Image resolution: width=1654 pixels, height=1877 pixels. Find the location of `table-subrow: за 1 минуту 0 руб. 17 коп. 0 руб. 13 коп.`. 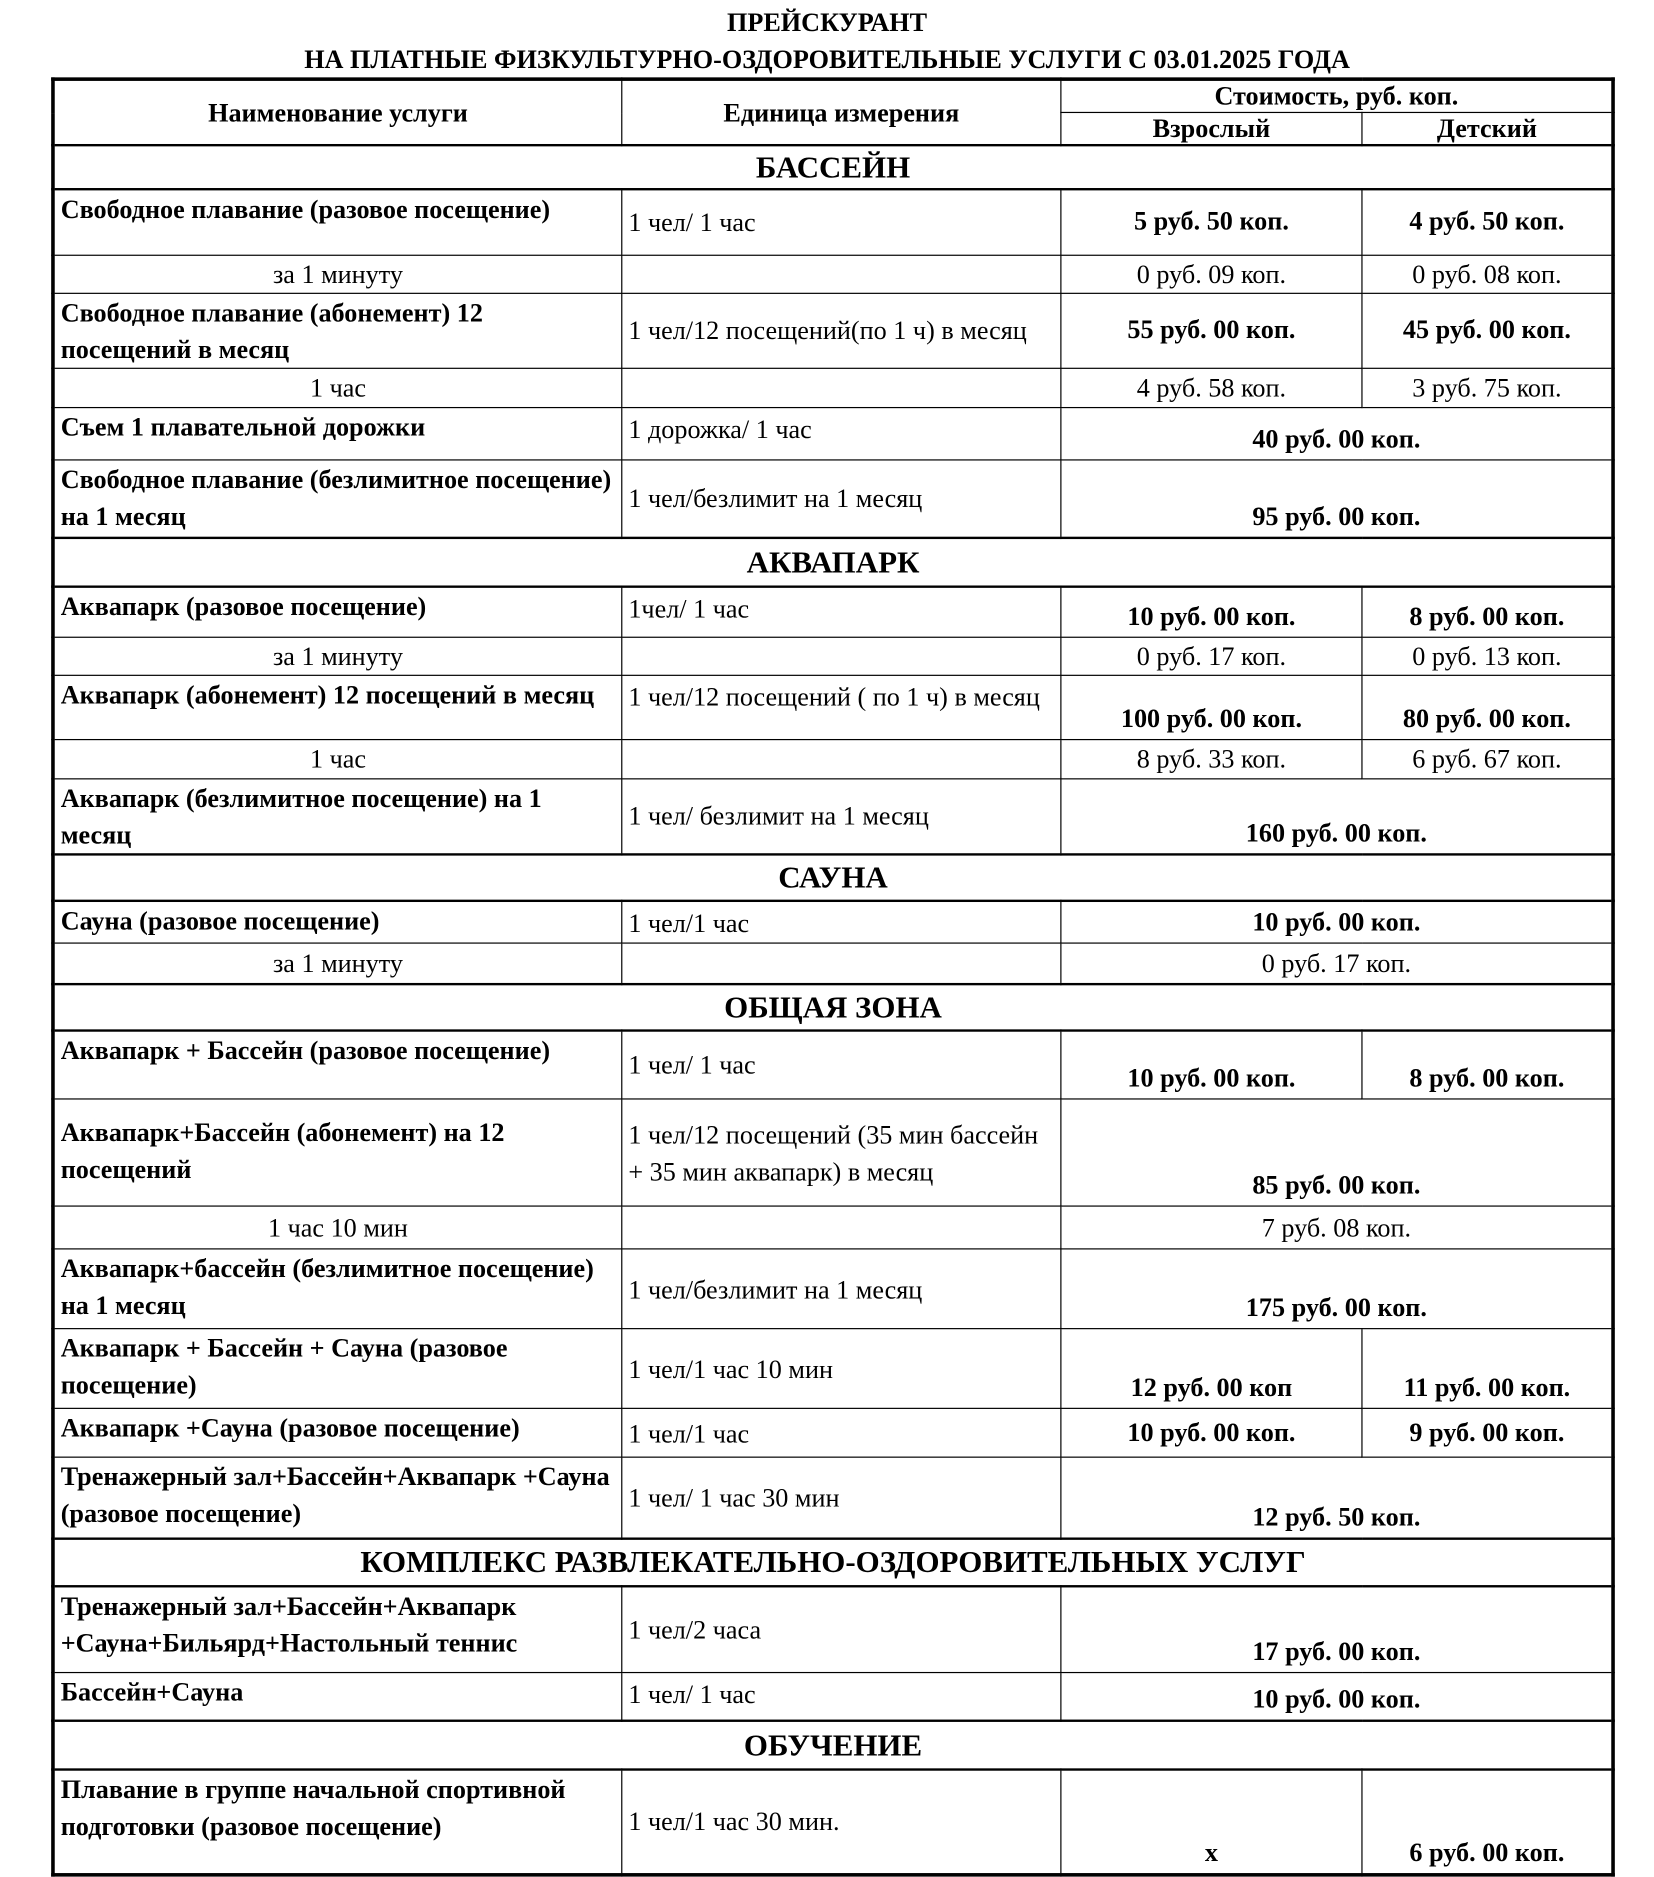

table-subrow: за 1 минуту 0 руб. 17 коп. 0 руб. 13 коп. is located at coordinates (833, 656).